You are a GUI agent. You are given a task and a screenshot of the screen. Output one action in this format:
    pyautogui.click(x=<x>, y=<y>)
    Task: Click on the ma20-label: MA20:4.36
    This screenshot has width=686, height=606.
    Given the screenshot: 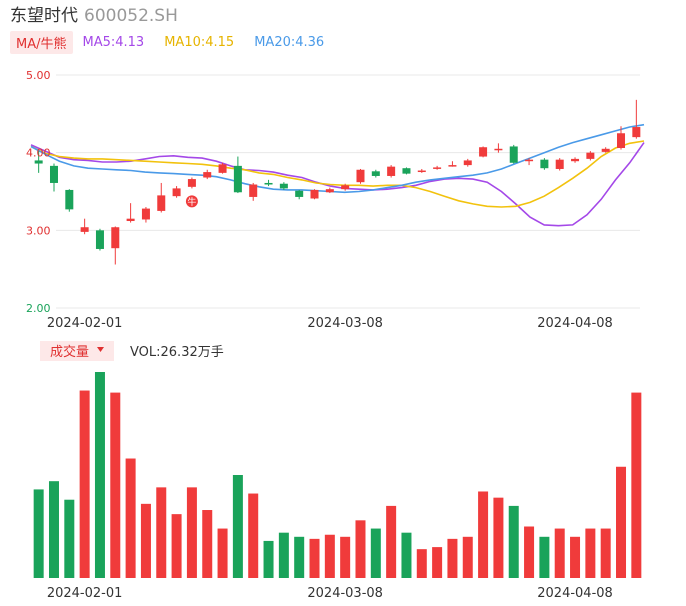 What is the action you would take?
    pyautogui.click(x=289, y=42)
    